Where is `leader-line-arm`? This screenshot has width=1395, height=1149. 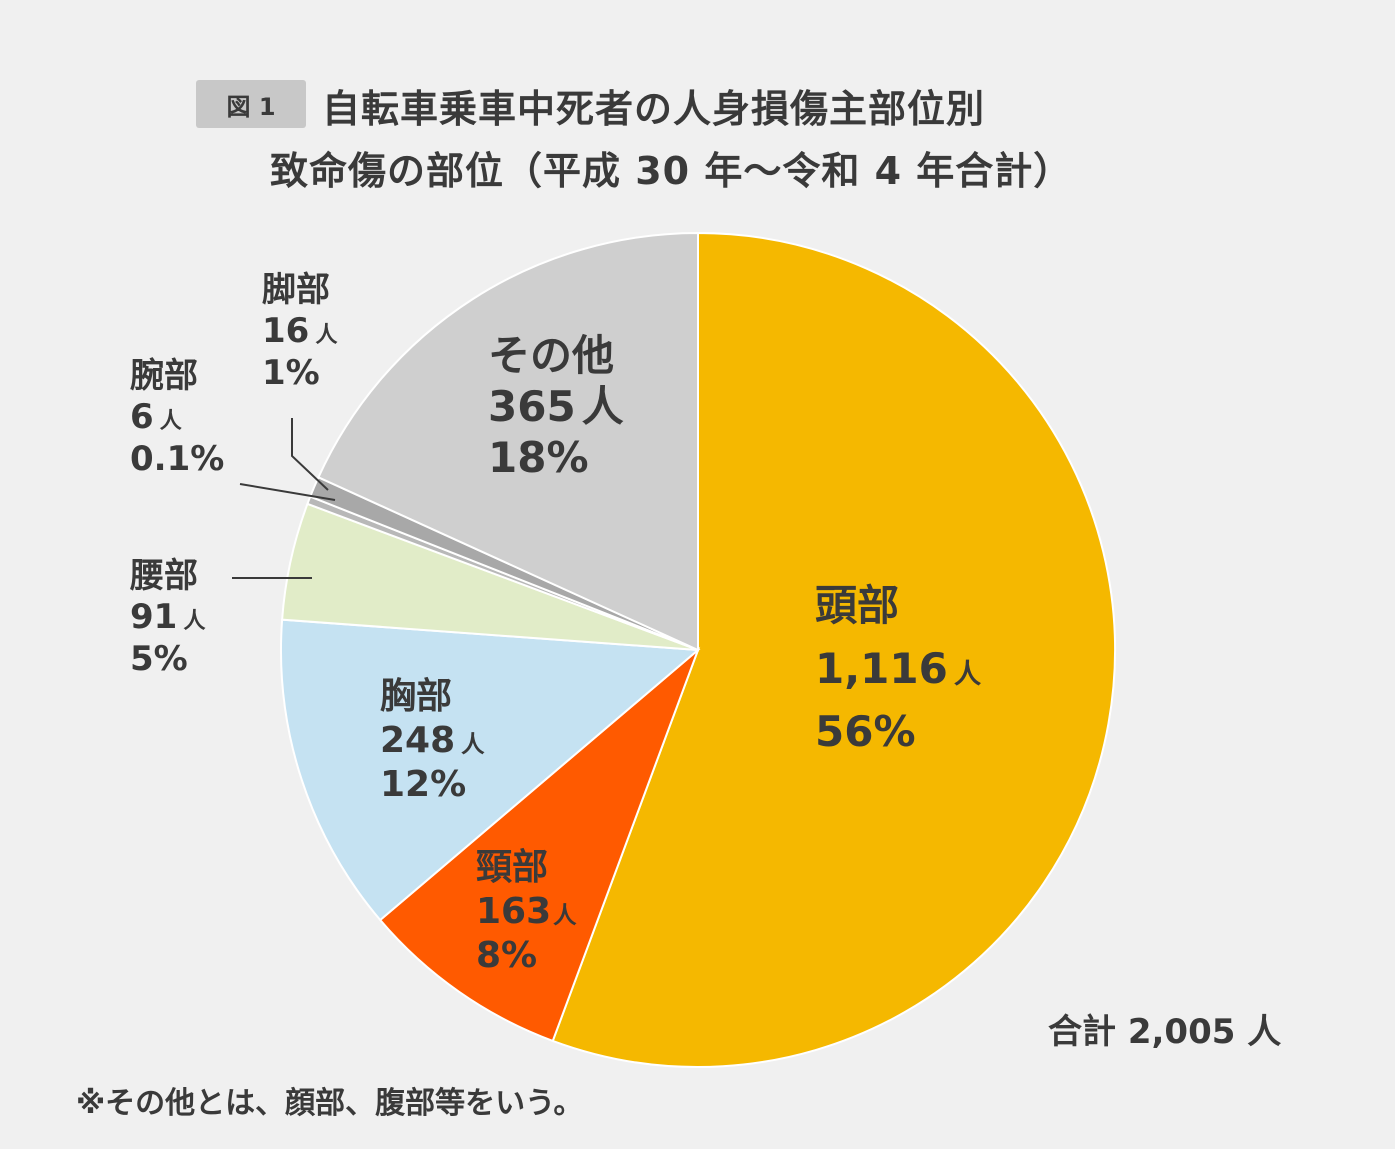
leader-line-arm is located at coordinates (287, 492).